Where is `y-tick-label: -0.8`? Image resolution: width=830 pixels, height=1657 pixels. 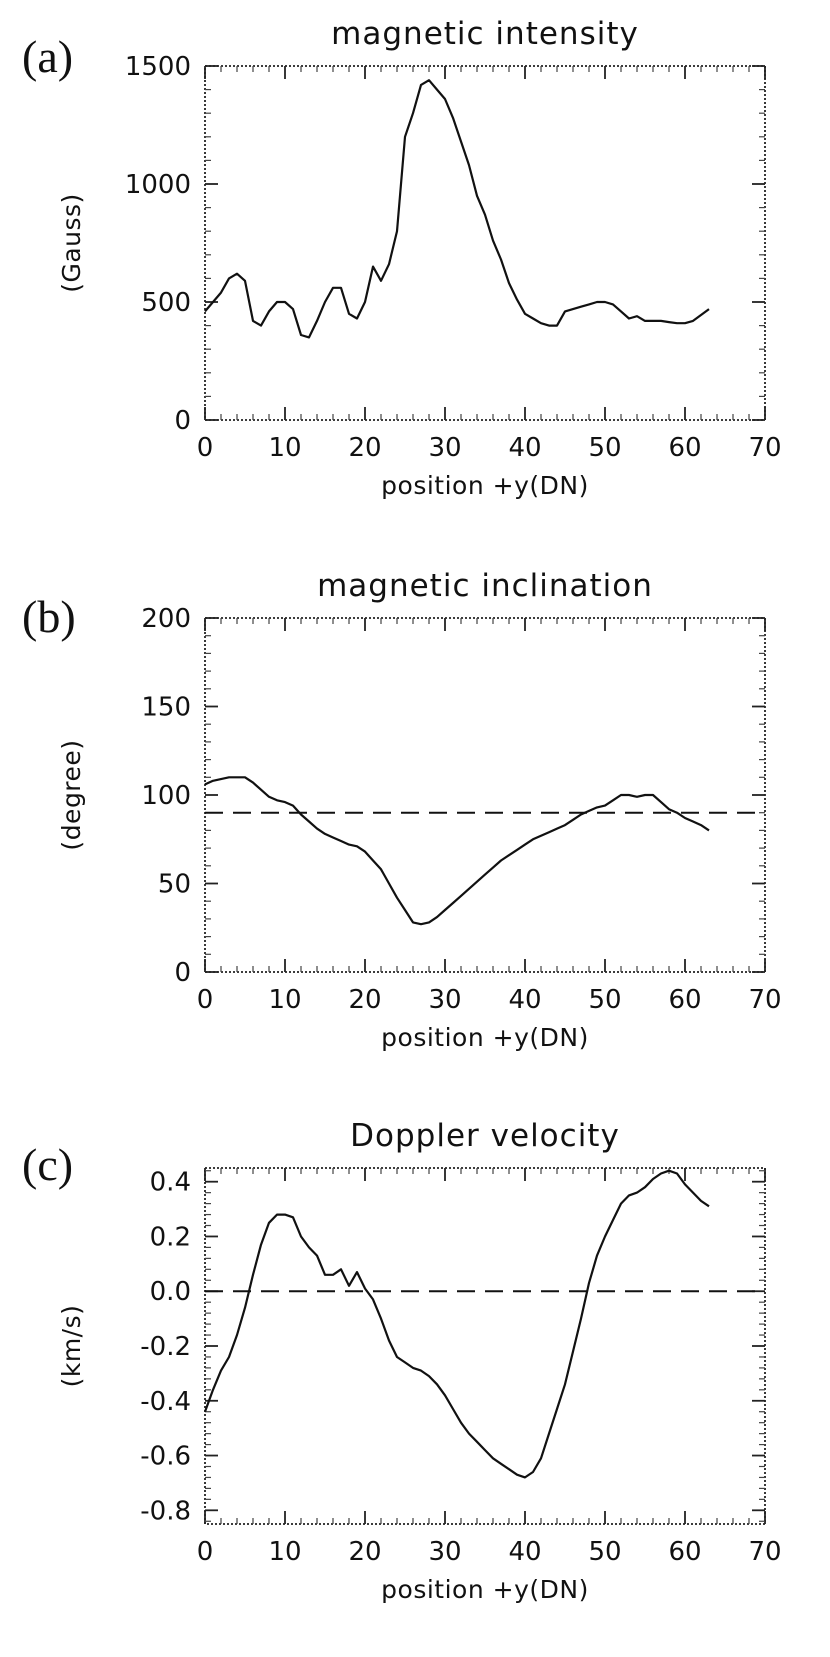 y-tick-label: -0.8 is located at coordinates (165, 1511).